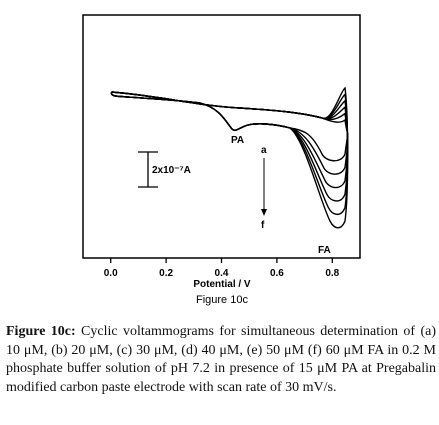 Image resolution: width=439 pixels, height=425 pixels. I want to click on figure-label: Figure 10c, so click(222, 300).